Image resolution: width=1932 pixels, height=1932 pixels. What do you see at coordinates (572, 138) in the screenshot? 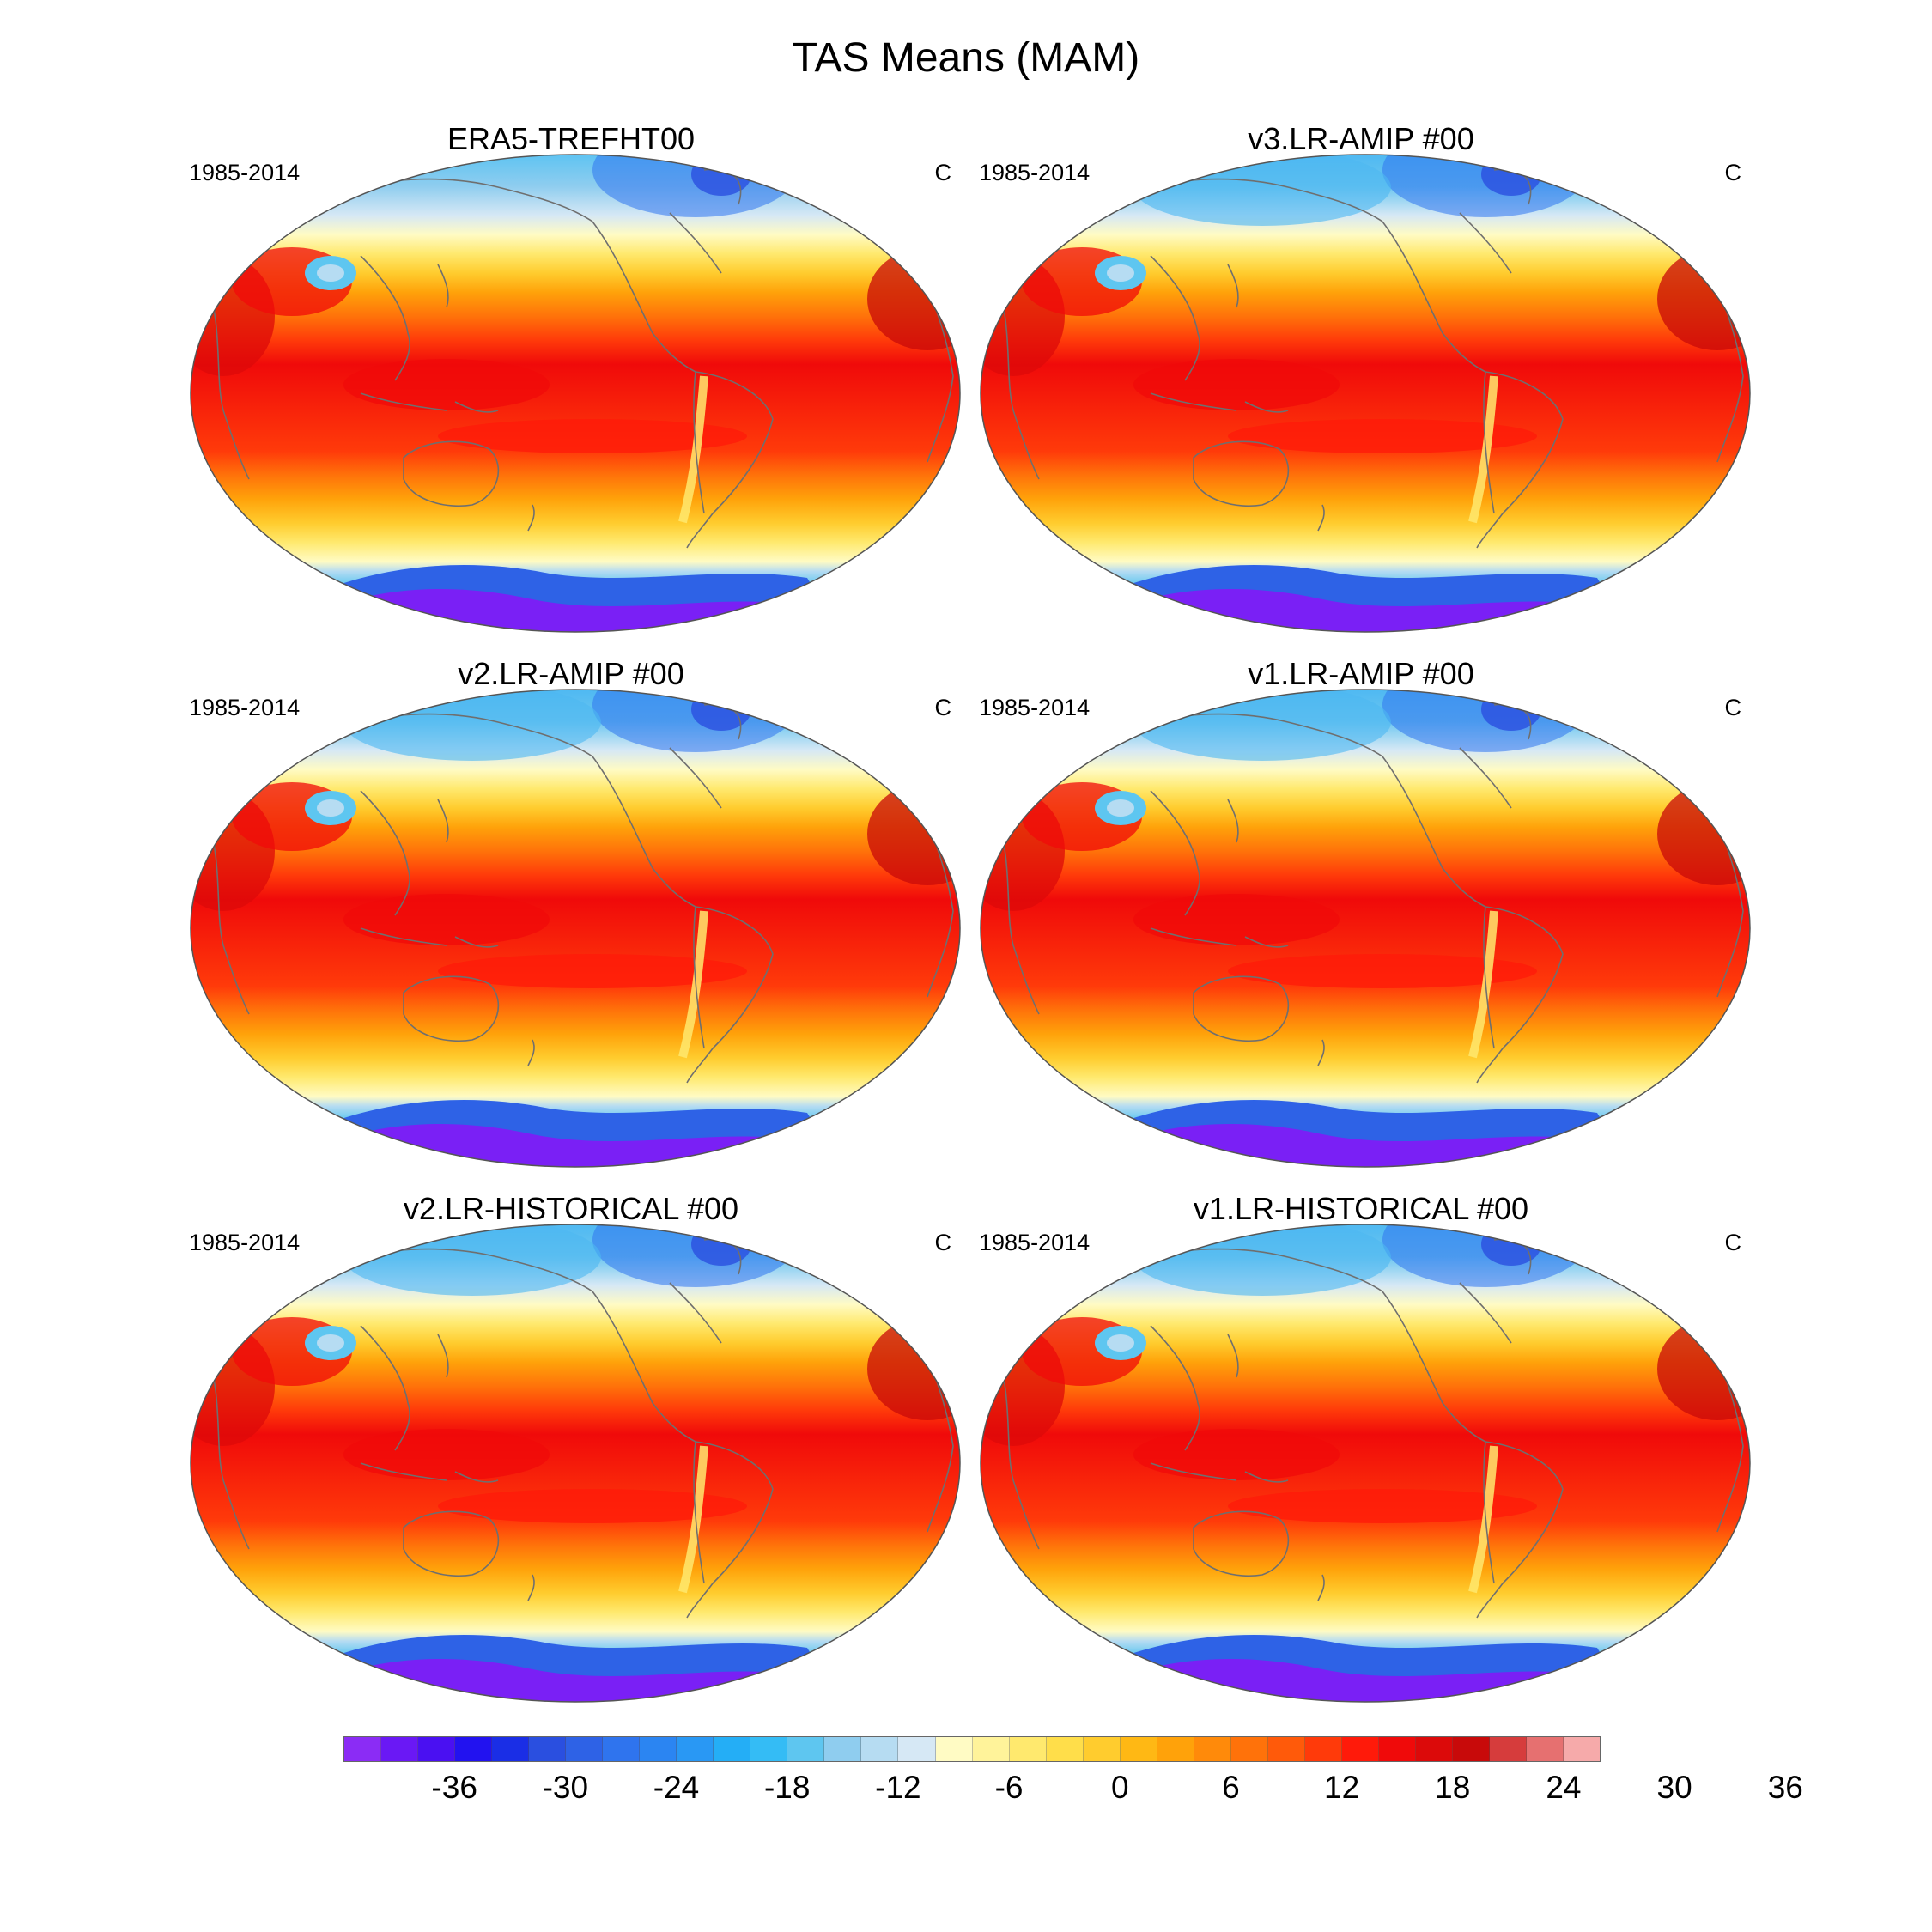
I see `panel-title: ERA5-TREFHT00` at bounding box center [572, 138].